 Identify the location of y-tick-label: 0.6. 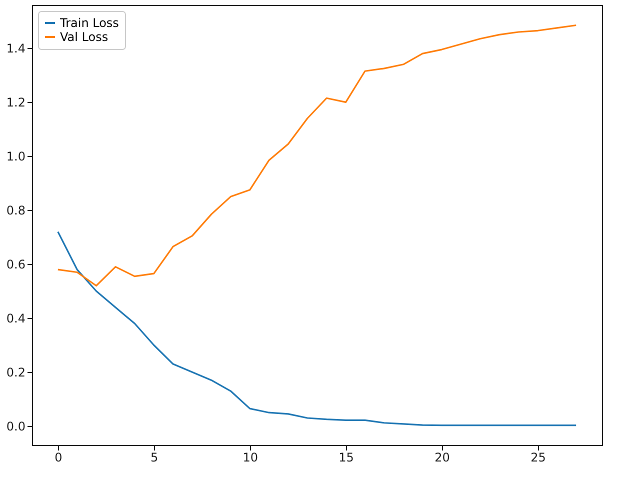
(16, 265).